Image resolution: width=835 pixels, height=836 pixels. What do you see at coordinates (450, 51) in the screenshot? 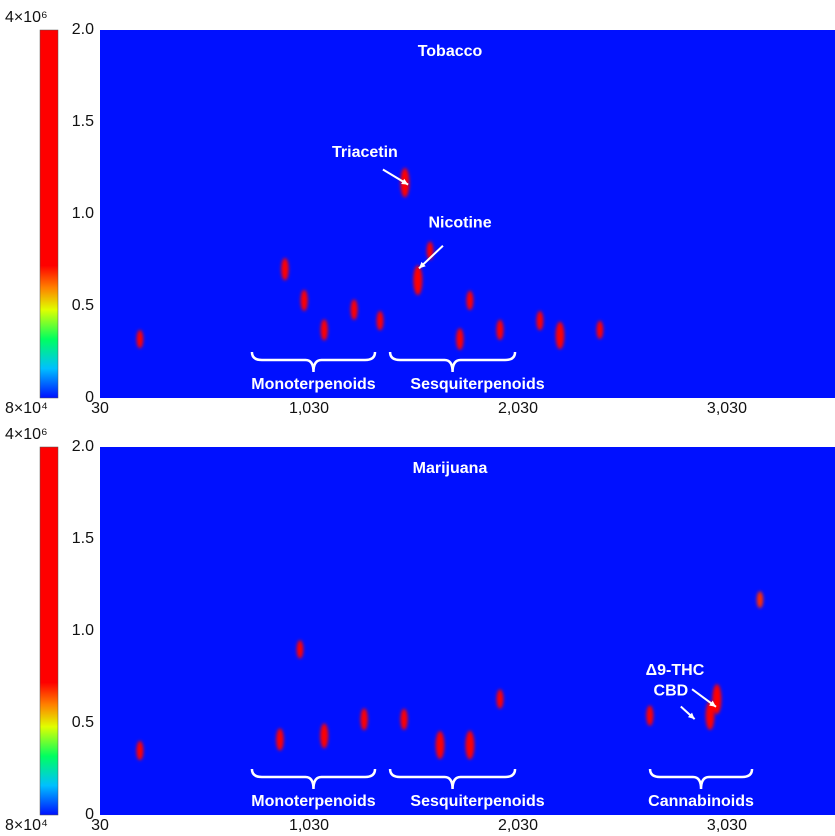
I see `chart-title: Tobacco` at bounding box center [450, 51].